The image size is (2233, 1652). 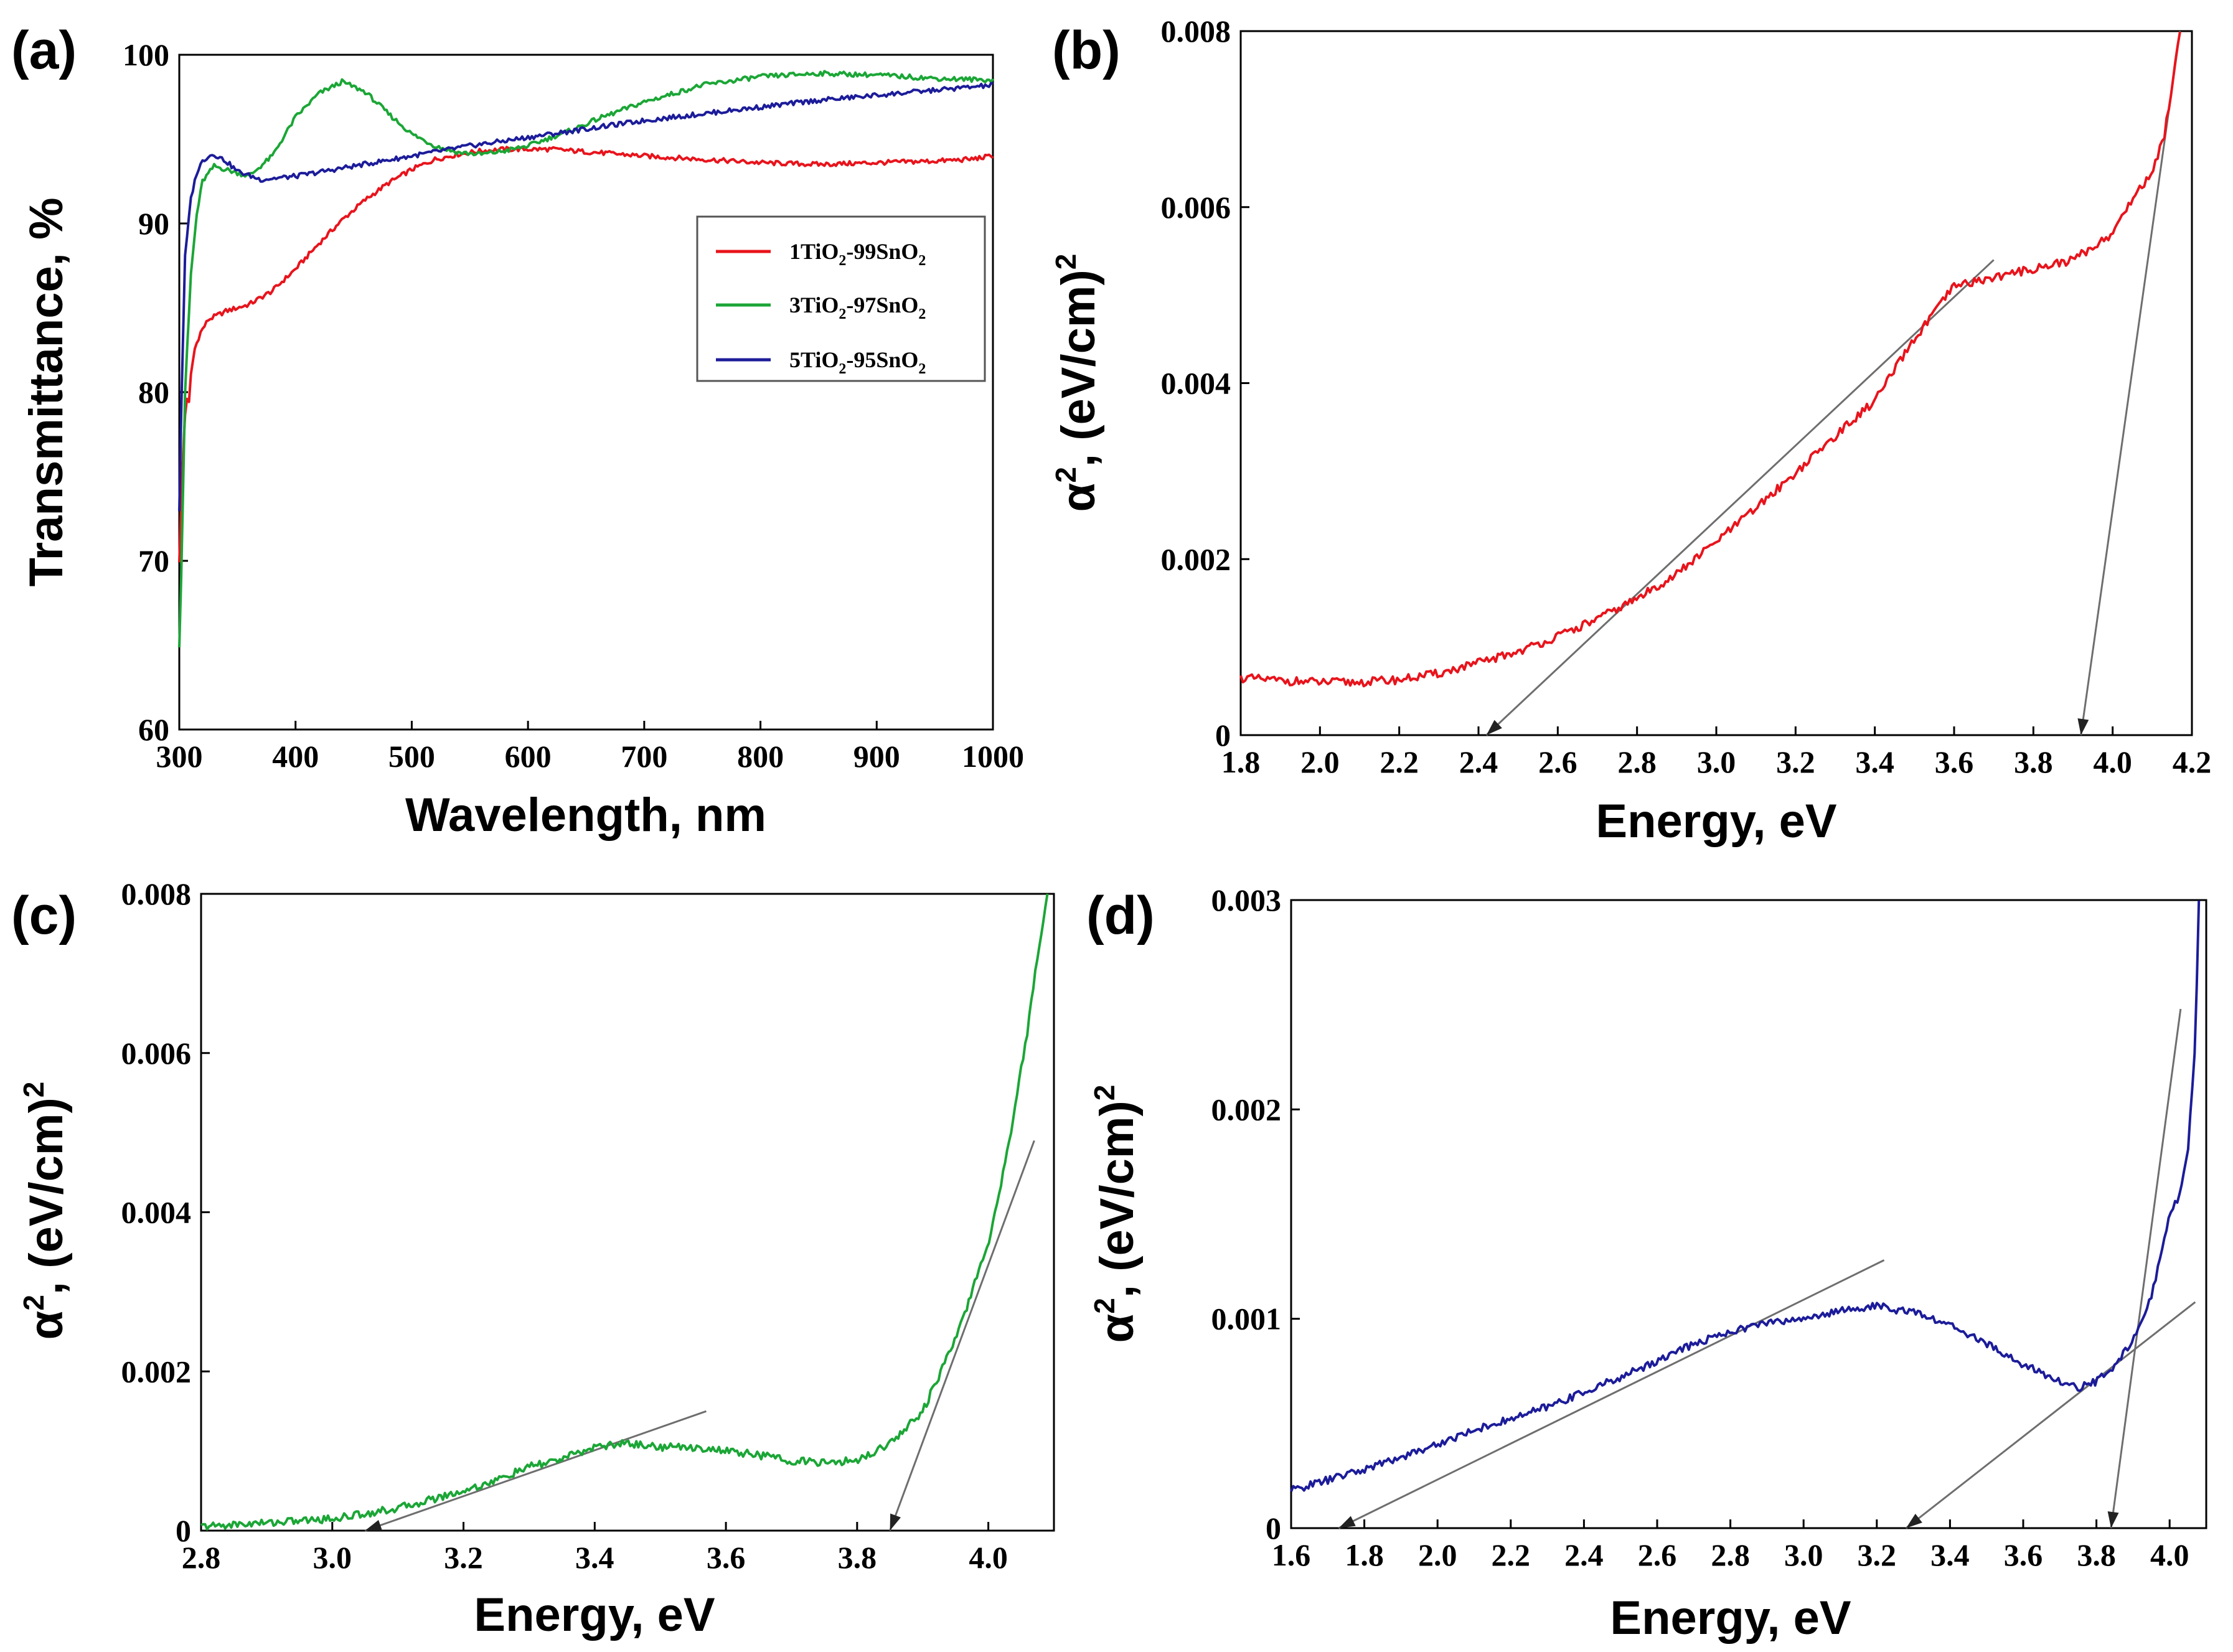 I want to click on plot-frame-a, so click(x=586, y=392).